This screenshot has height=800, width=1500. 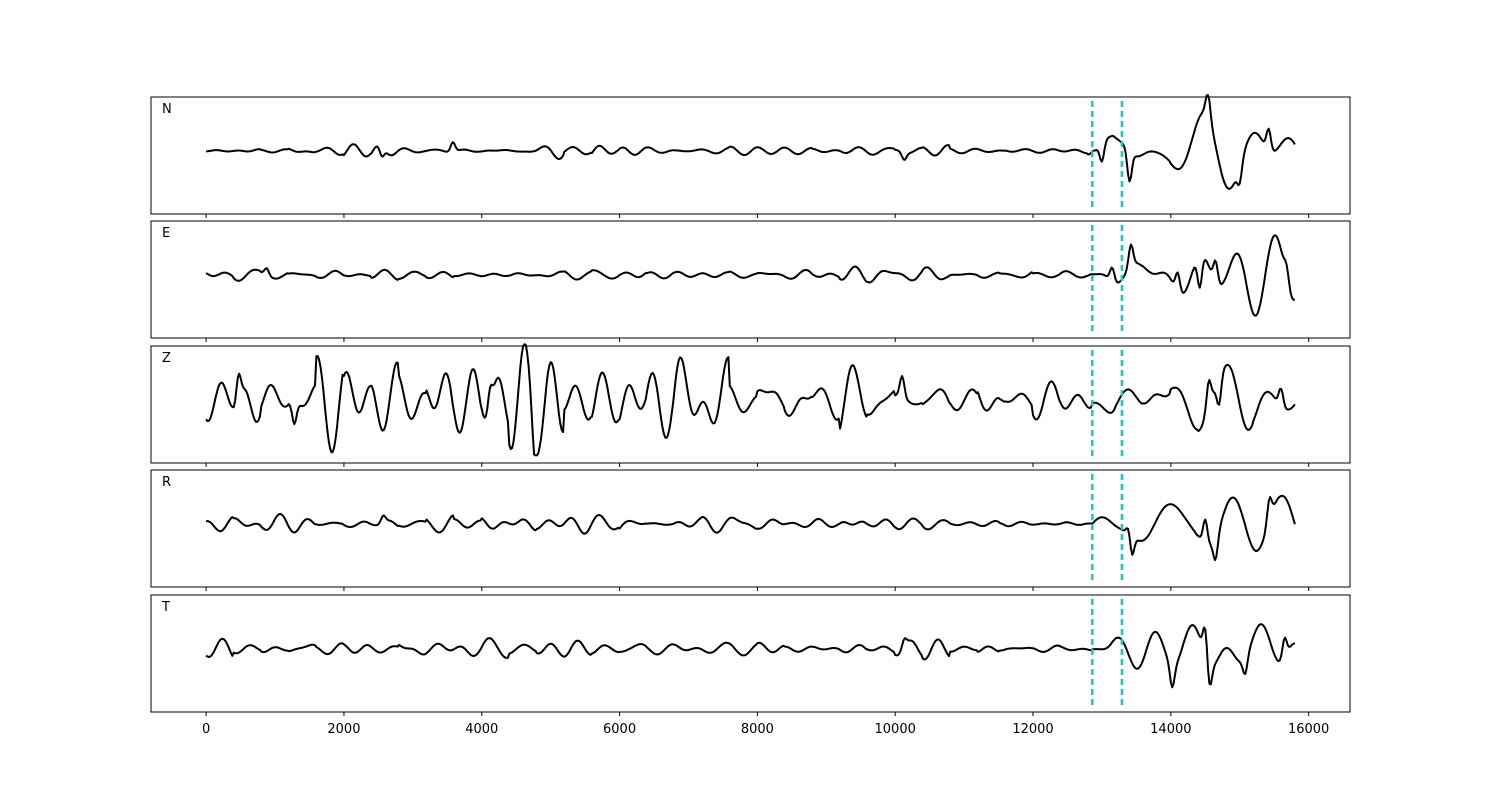 What do you see at coordinates (895, 729) in the screenshot?
I see `x-tick-label: 10000` at bounding box center [895, 729].